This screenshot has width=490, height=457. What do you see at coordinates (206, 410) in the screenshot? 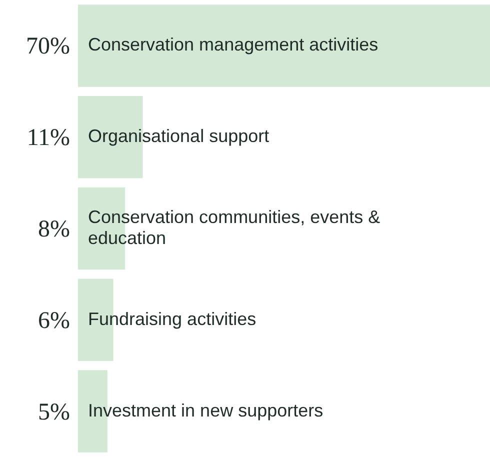
I see `y-tick-label: Investment in new supporters` at bounding box center [206, 410].